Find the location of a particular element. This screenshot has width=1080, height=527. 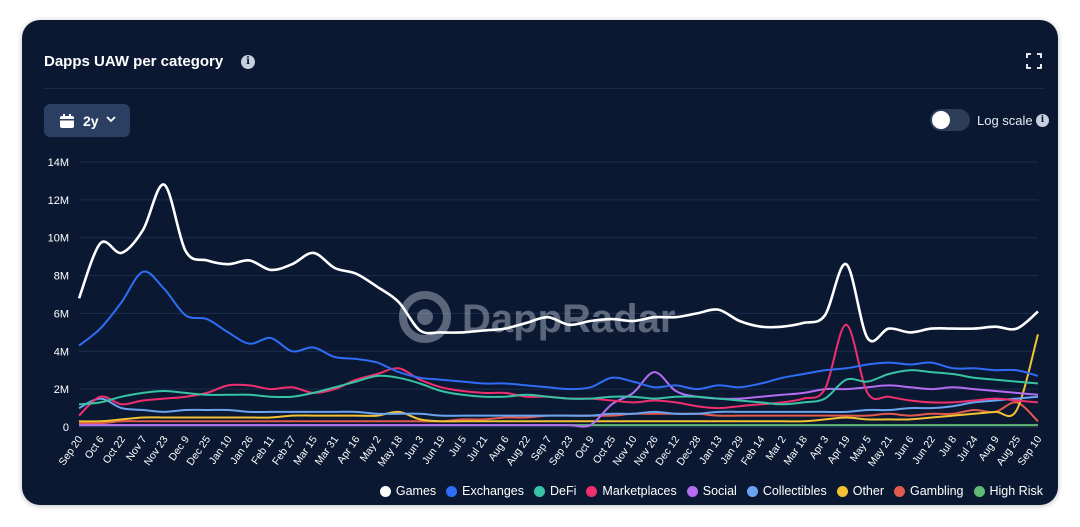

time-range-dropdown: 2y is located at coordinates (87, 120).